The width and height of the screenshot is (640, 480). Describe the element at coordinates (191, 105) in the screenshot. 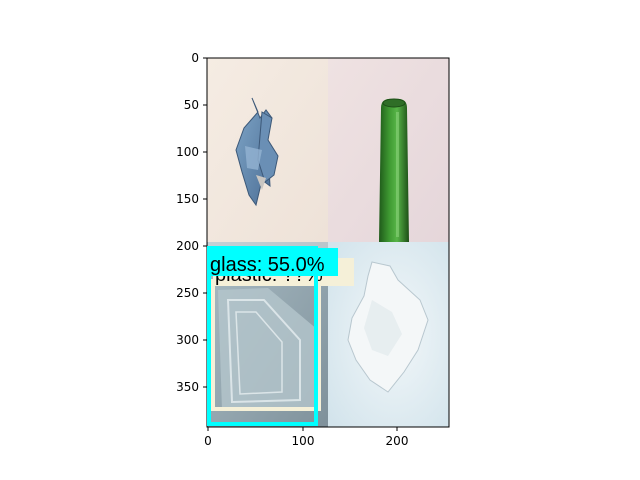

I see `y-tick-label: 50` at that location.